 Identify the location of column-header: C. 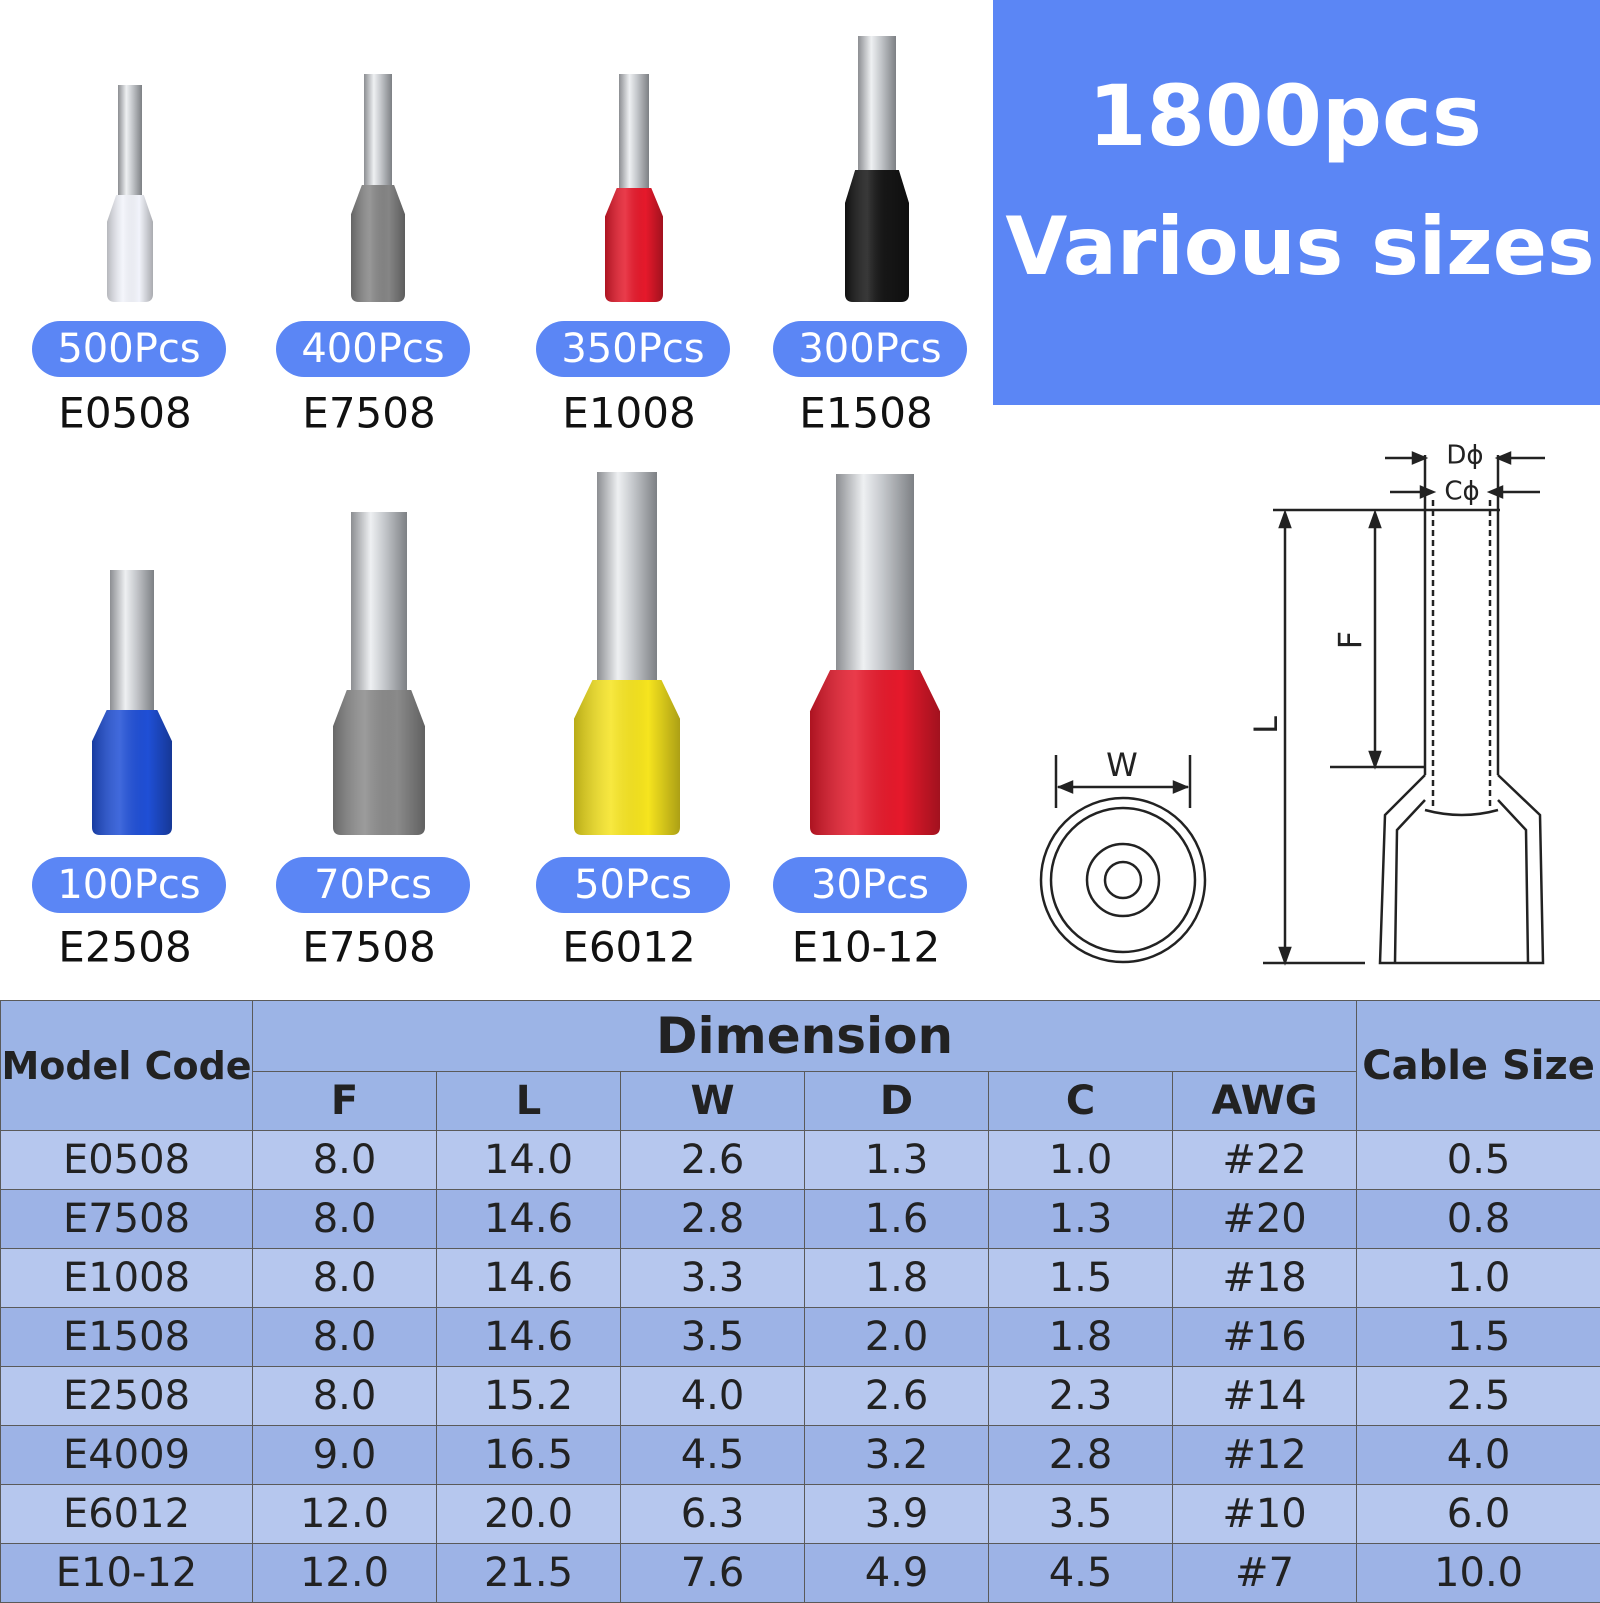
(1081, 1101).